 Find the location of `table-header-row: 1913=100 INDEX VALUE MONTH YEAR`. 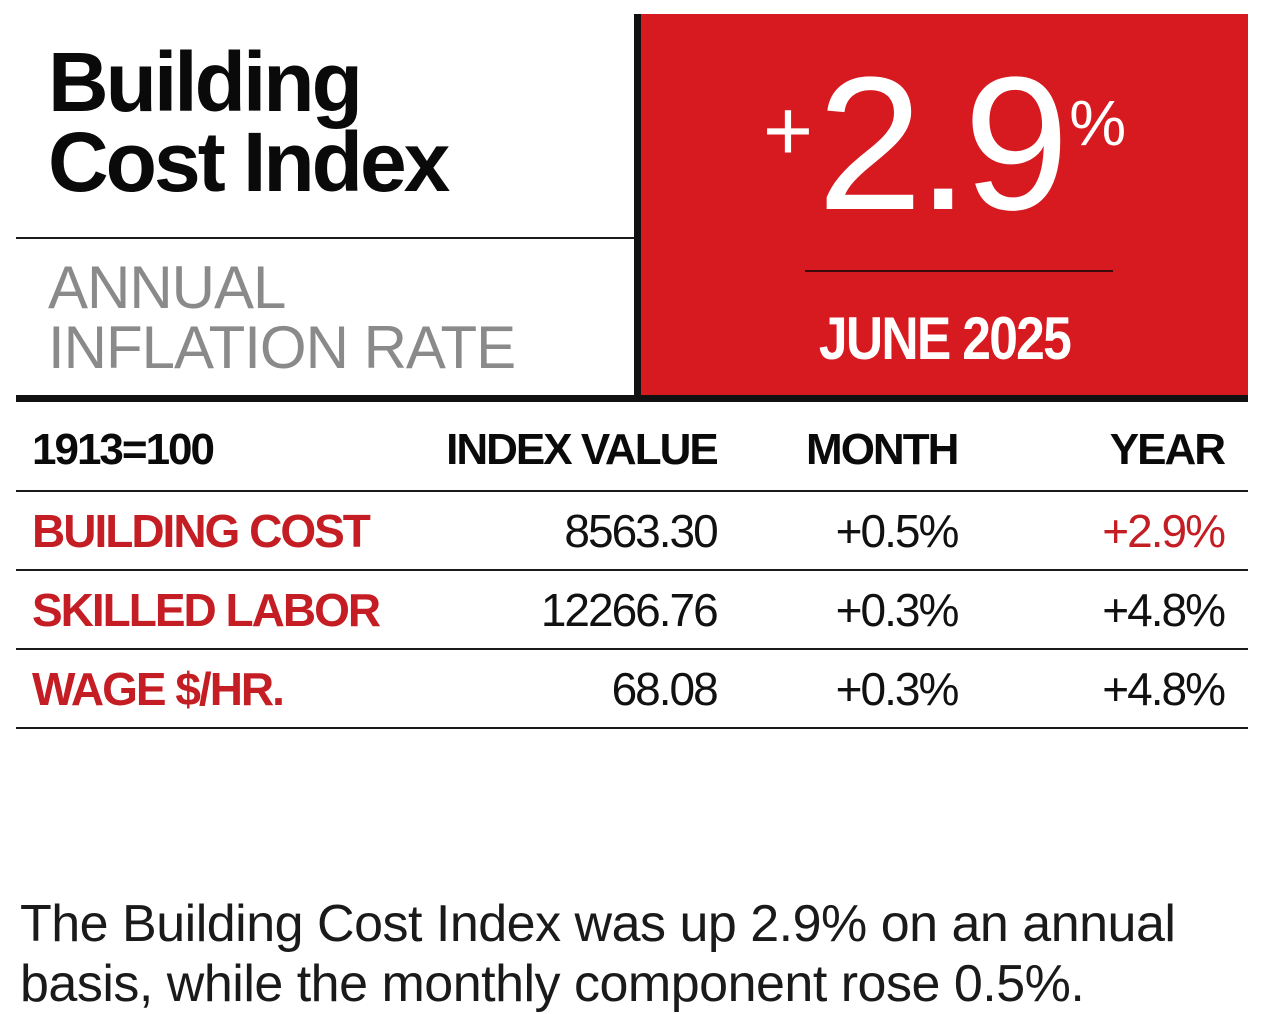

table-header-row: 1913=100 INDEX VALUE MONTH YEAR is located at coordinates (632, 451).